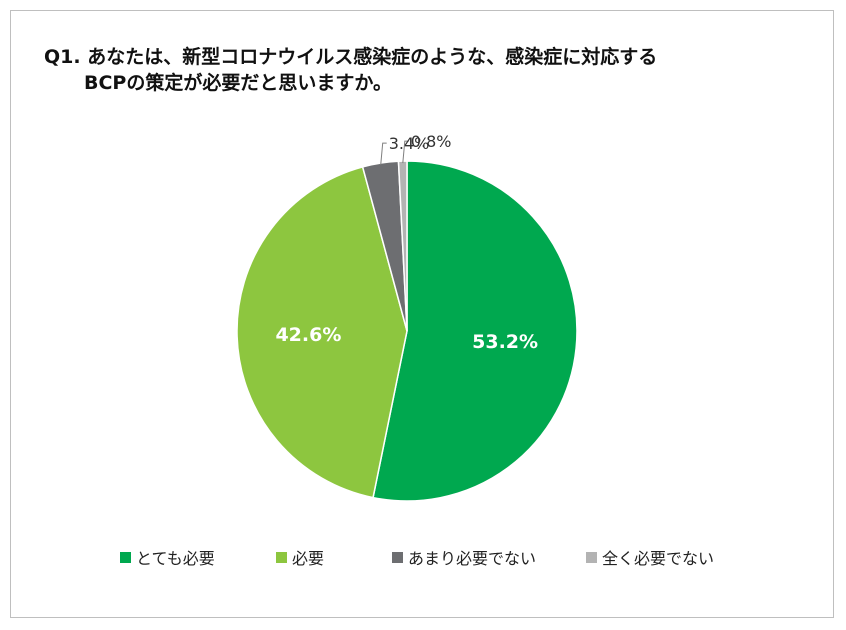  I want to click on legend-item-mattaku-hitsuyou-denai: 全く必要でない, so click(650, 557).